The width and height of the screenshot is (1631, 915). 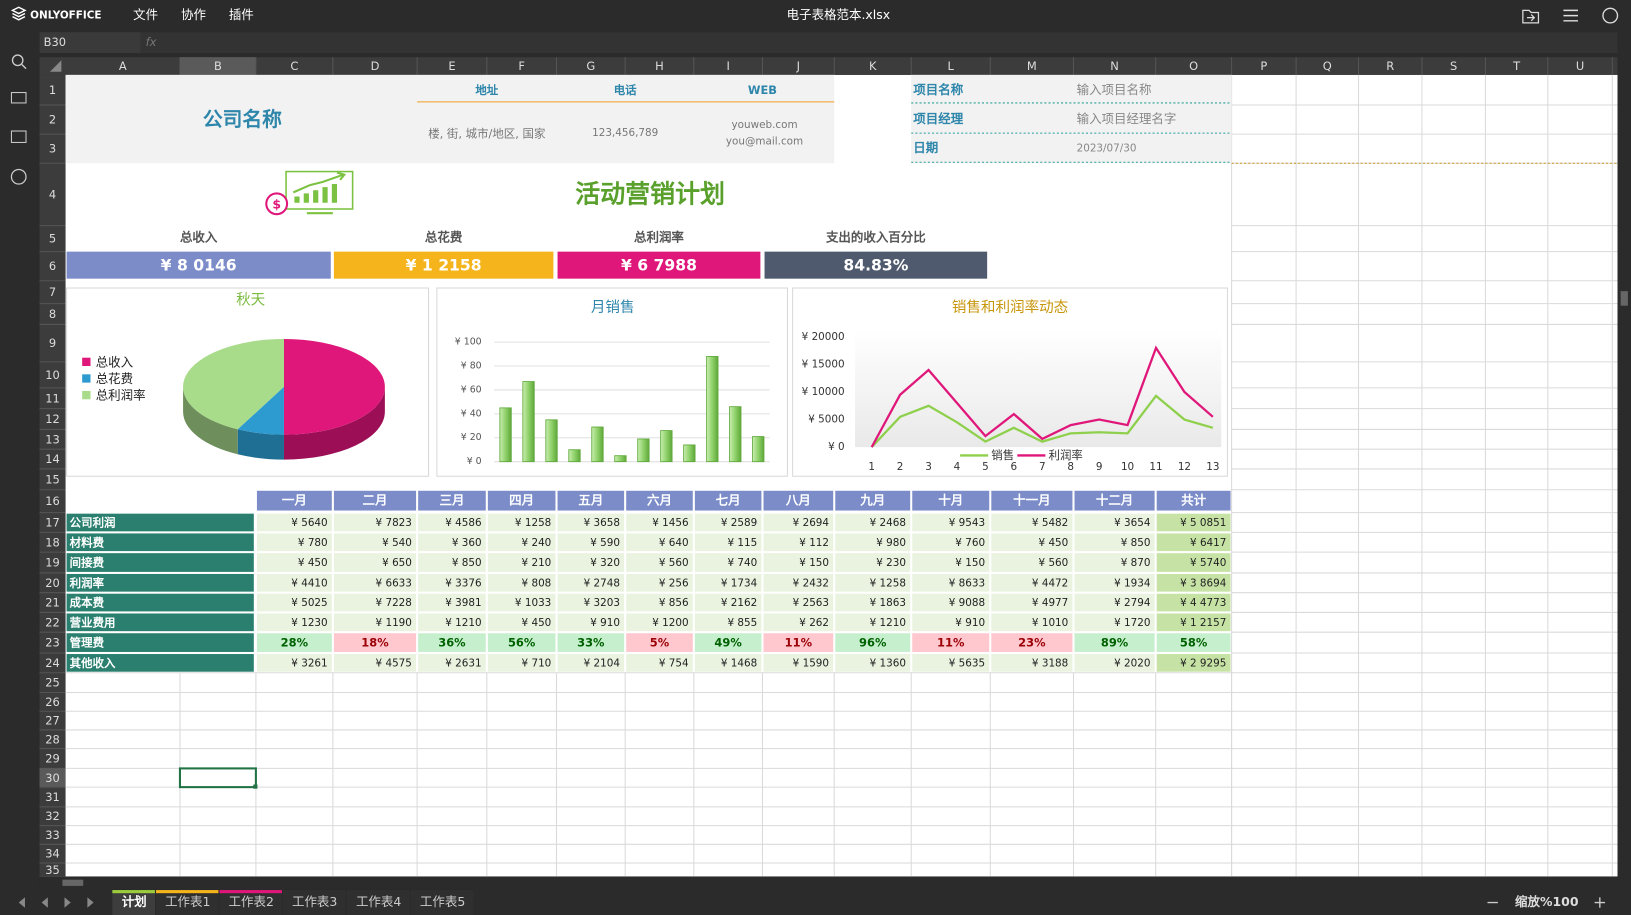 I want to click on column-header: P, so click(x=1263, y=66).